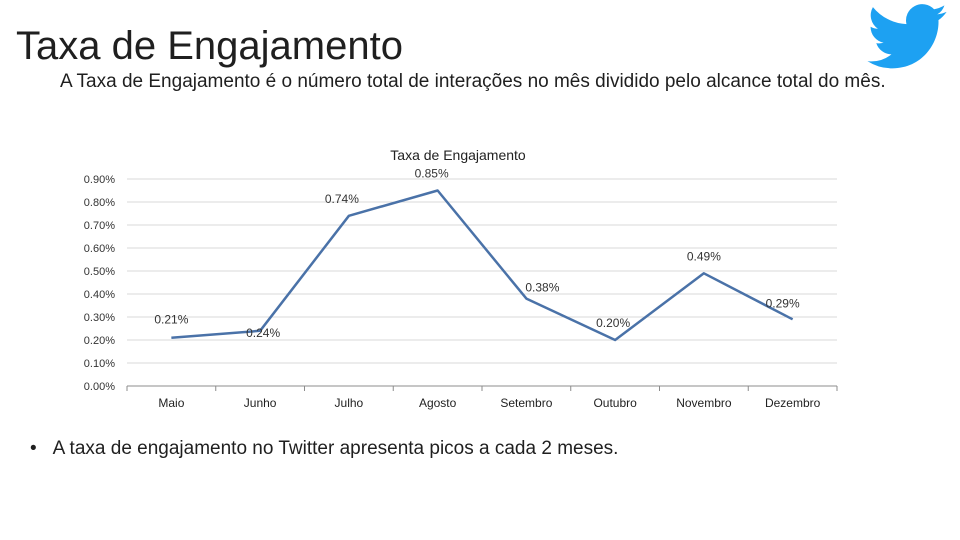 The height and width of the screenshot is (540, 960). Describe the element at coordinates (793, 403) in the screenshot. I see `x-tick-label: Dezembro` at that location.